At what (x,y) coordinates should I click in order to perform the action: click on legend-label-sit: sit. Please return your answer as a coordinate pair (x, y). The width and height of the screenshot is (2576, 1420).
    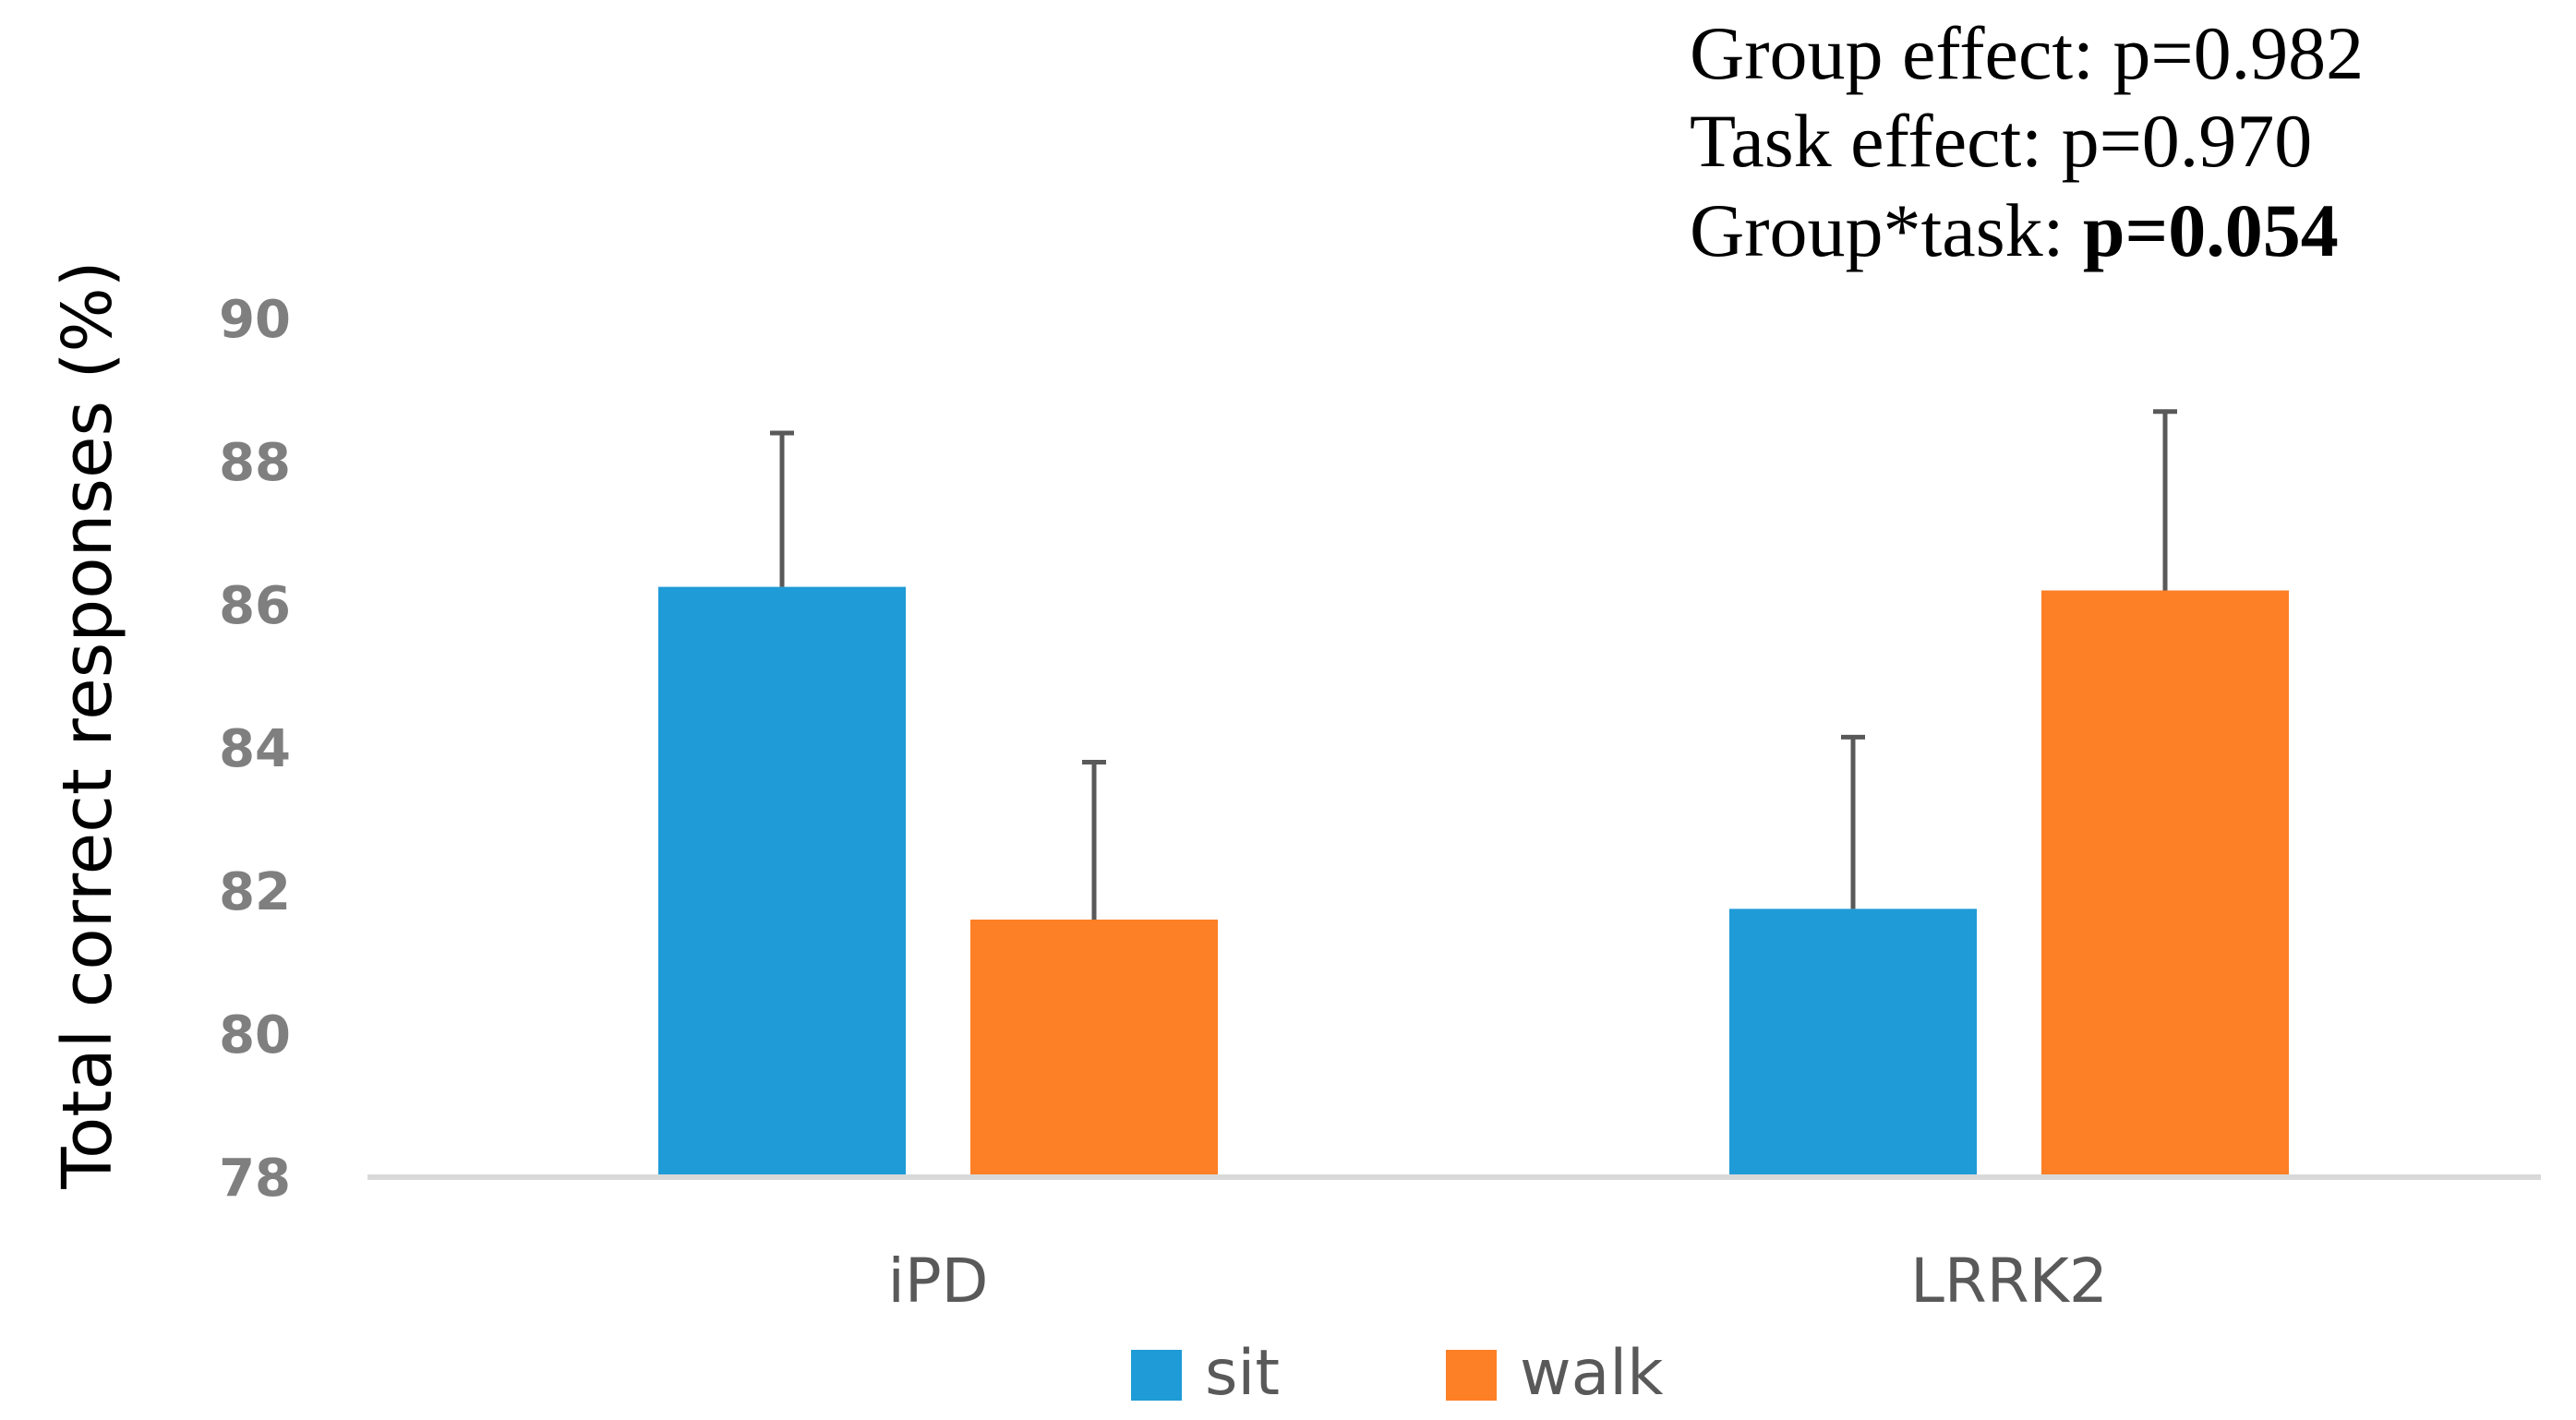
    Looking at the image, I should click on (1242, 1373).